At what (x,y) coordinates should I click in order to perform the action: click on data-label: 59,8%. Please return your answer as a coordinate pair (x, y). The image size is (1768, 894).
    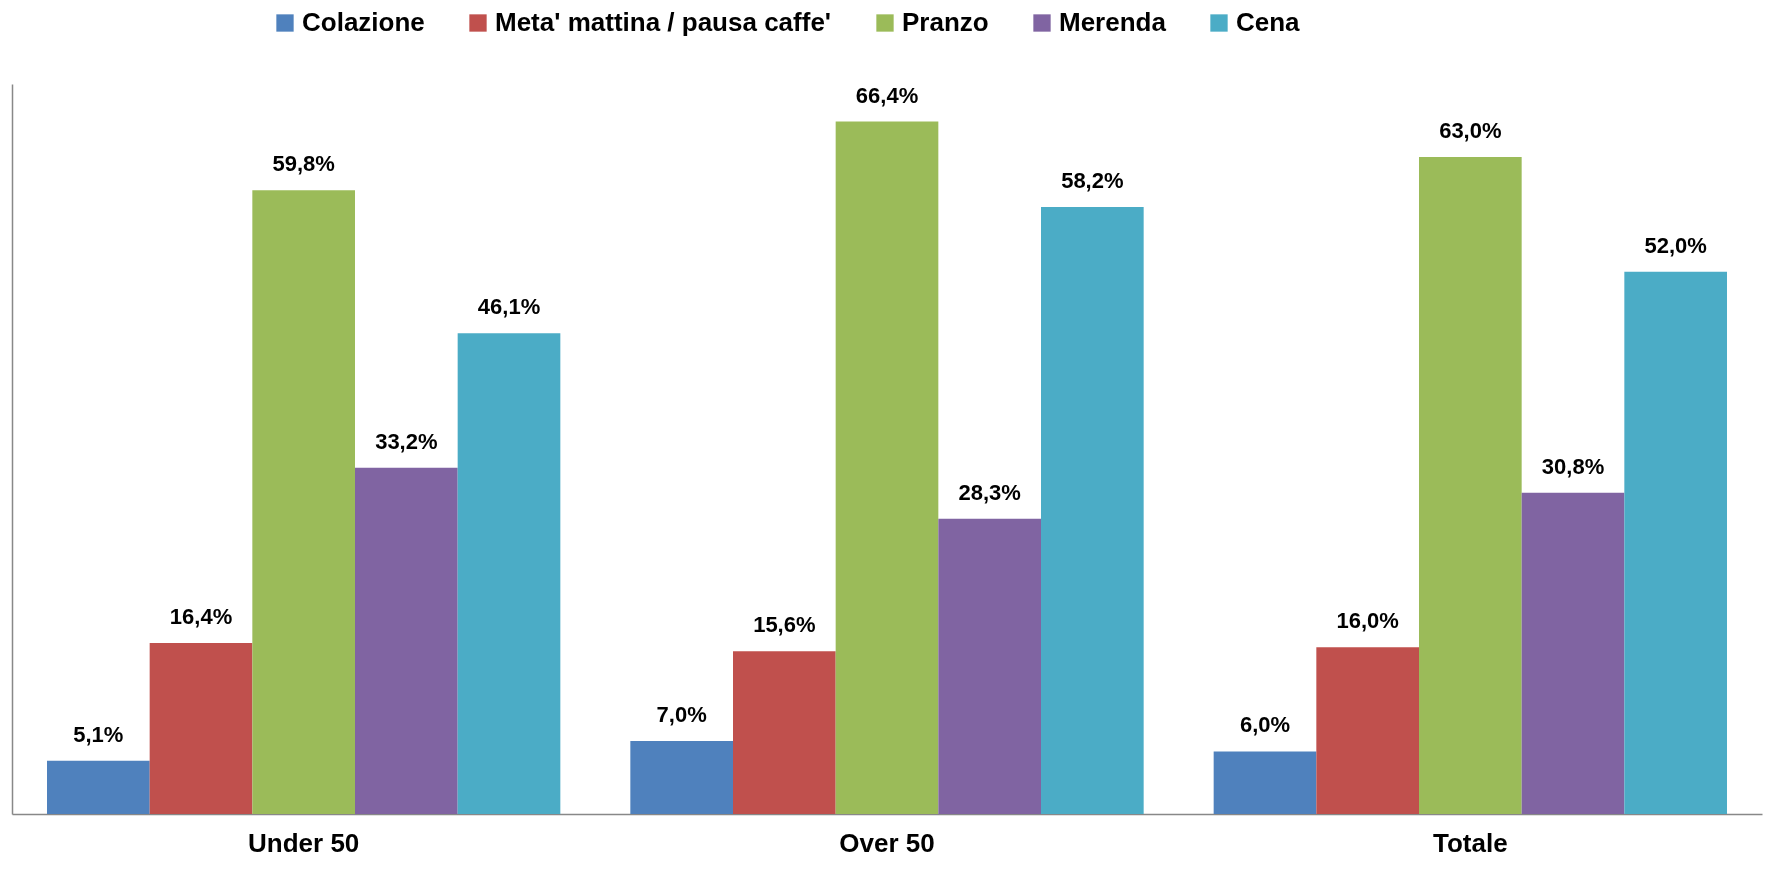
    Looking at the image, I should click on (303, 164).